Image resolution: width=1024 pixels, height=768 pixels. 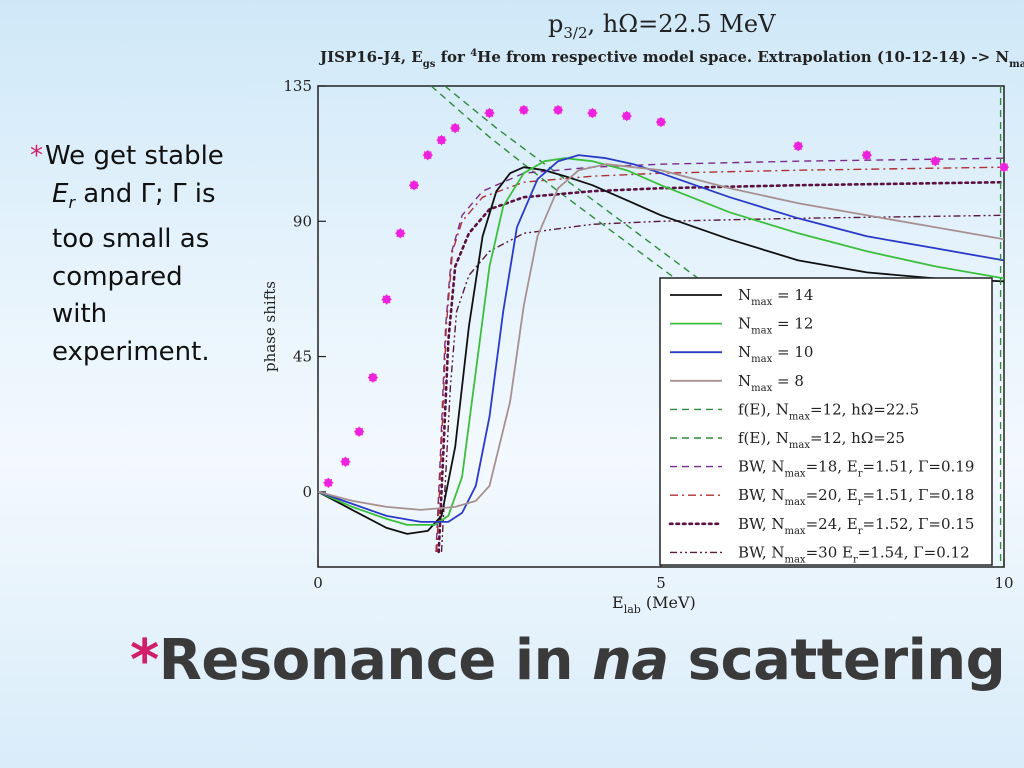 What do you see at coordinates (307, 492) in the screenshot?
I see `y-tick-label: 0` at bounding box center [307, 492].